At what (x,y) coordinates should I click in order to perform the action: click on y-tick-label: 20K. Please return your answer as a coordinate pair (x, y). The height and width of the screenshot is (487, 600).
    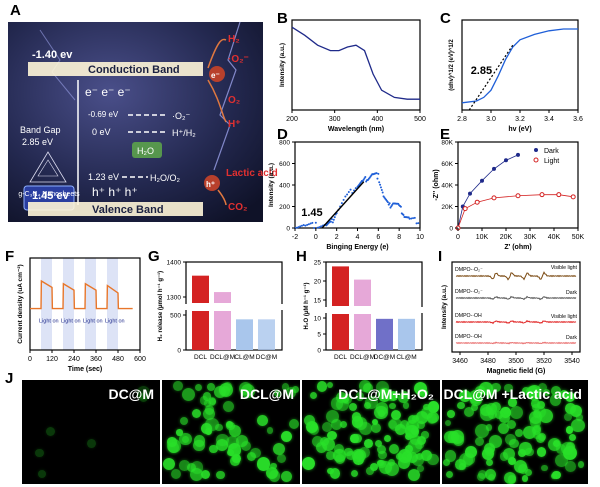
    Looking at the image, I should click on (447, 207).